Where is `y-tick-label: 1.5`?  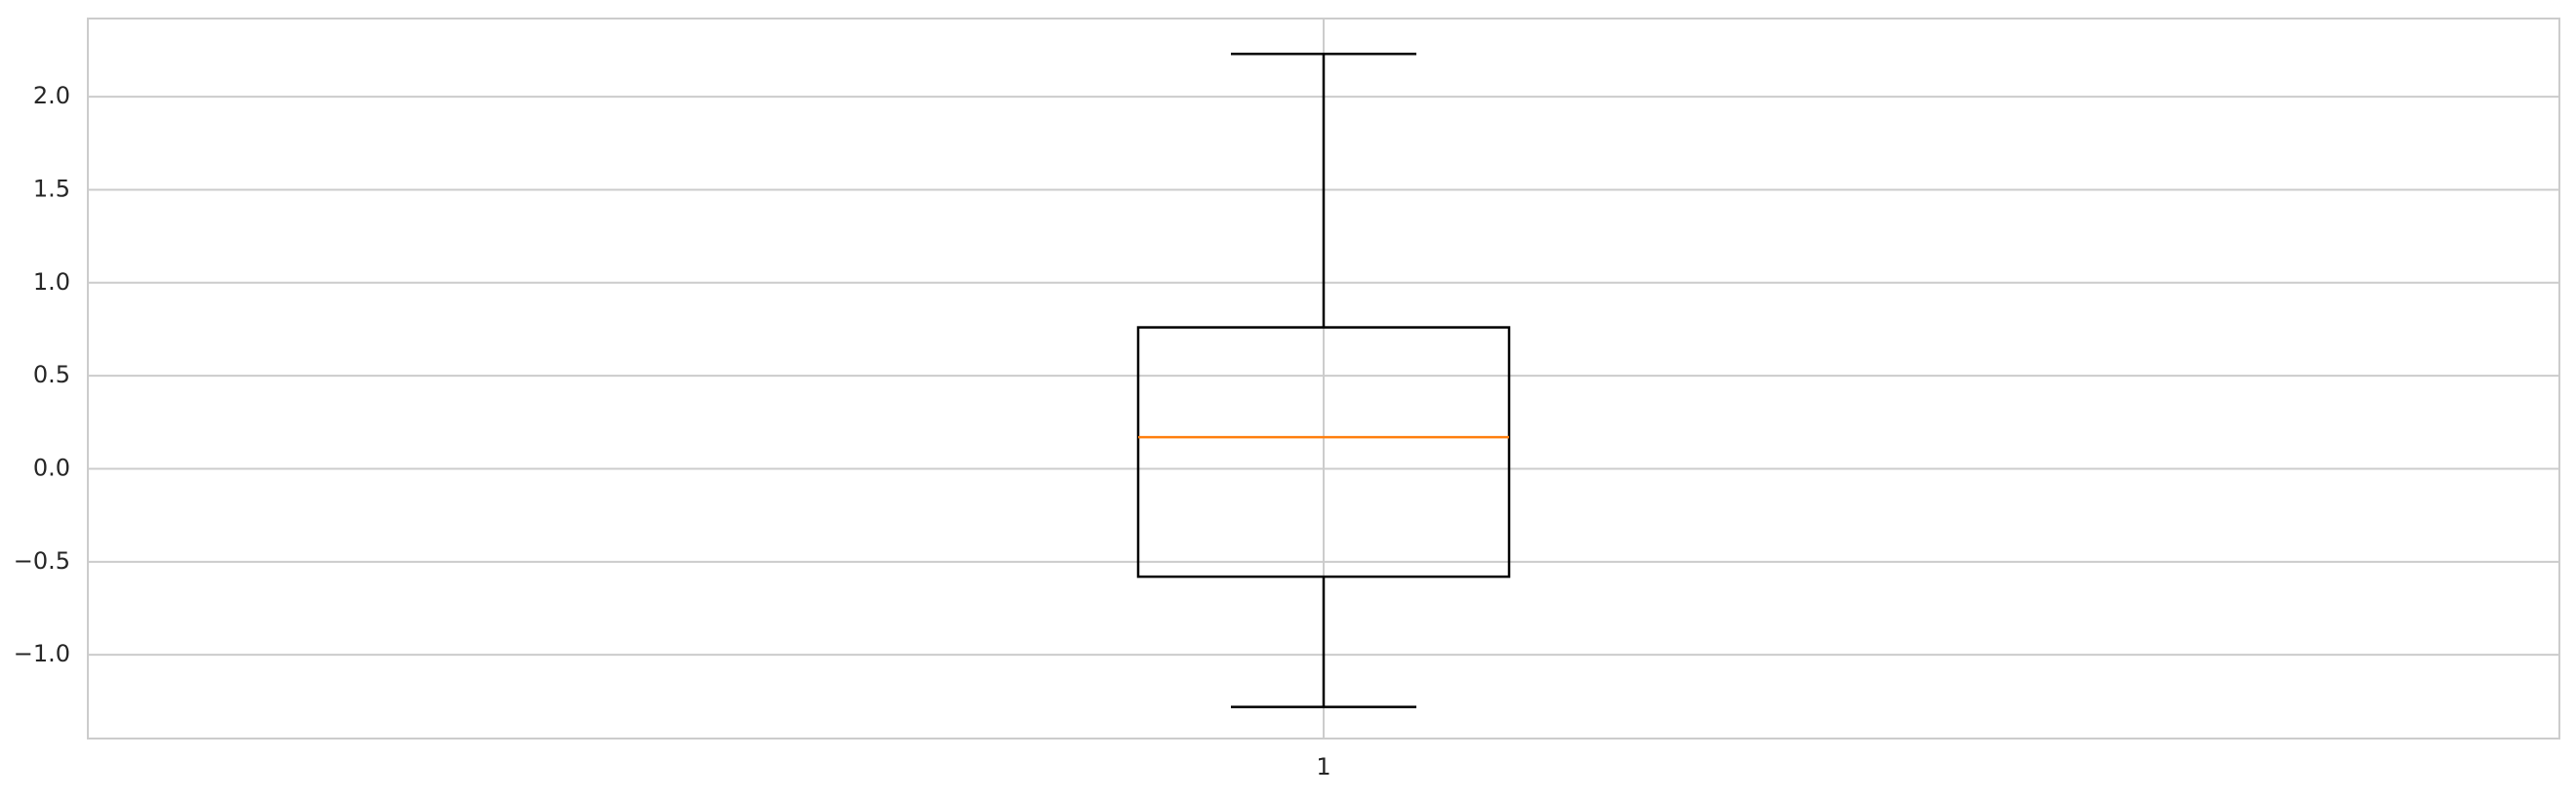 y-tick-label: 1.5 is located at coordinates (51, 188).